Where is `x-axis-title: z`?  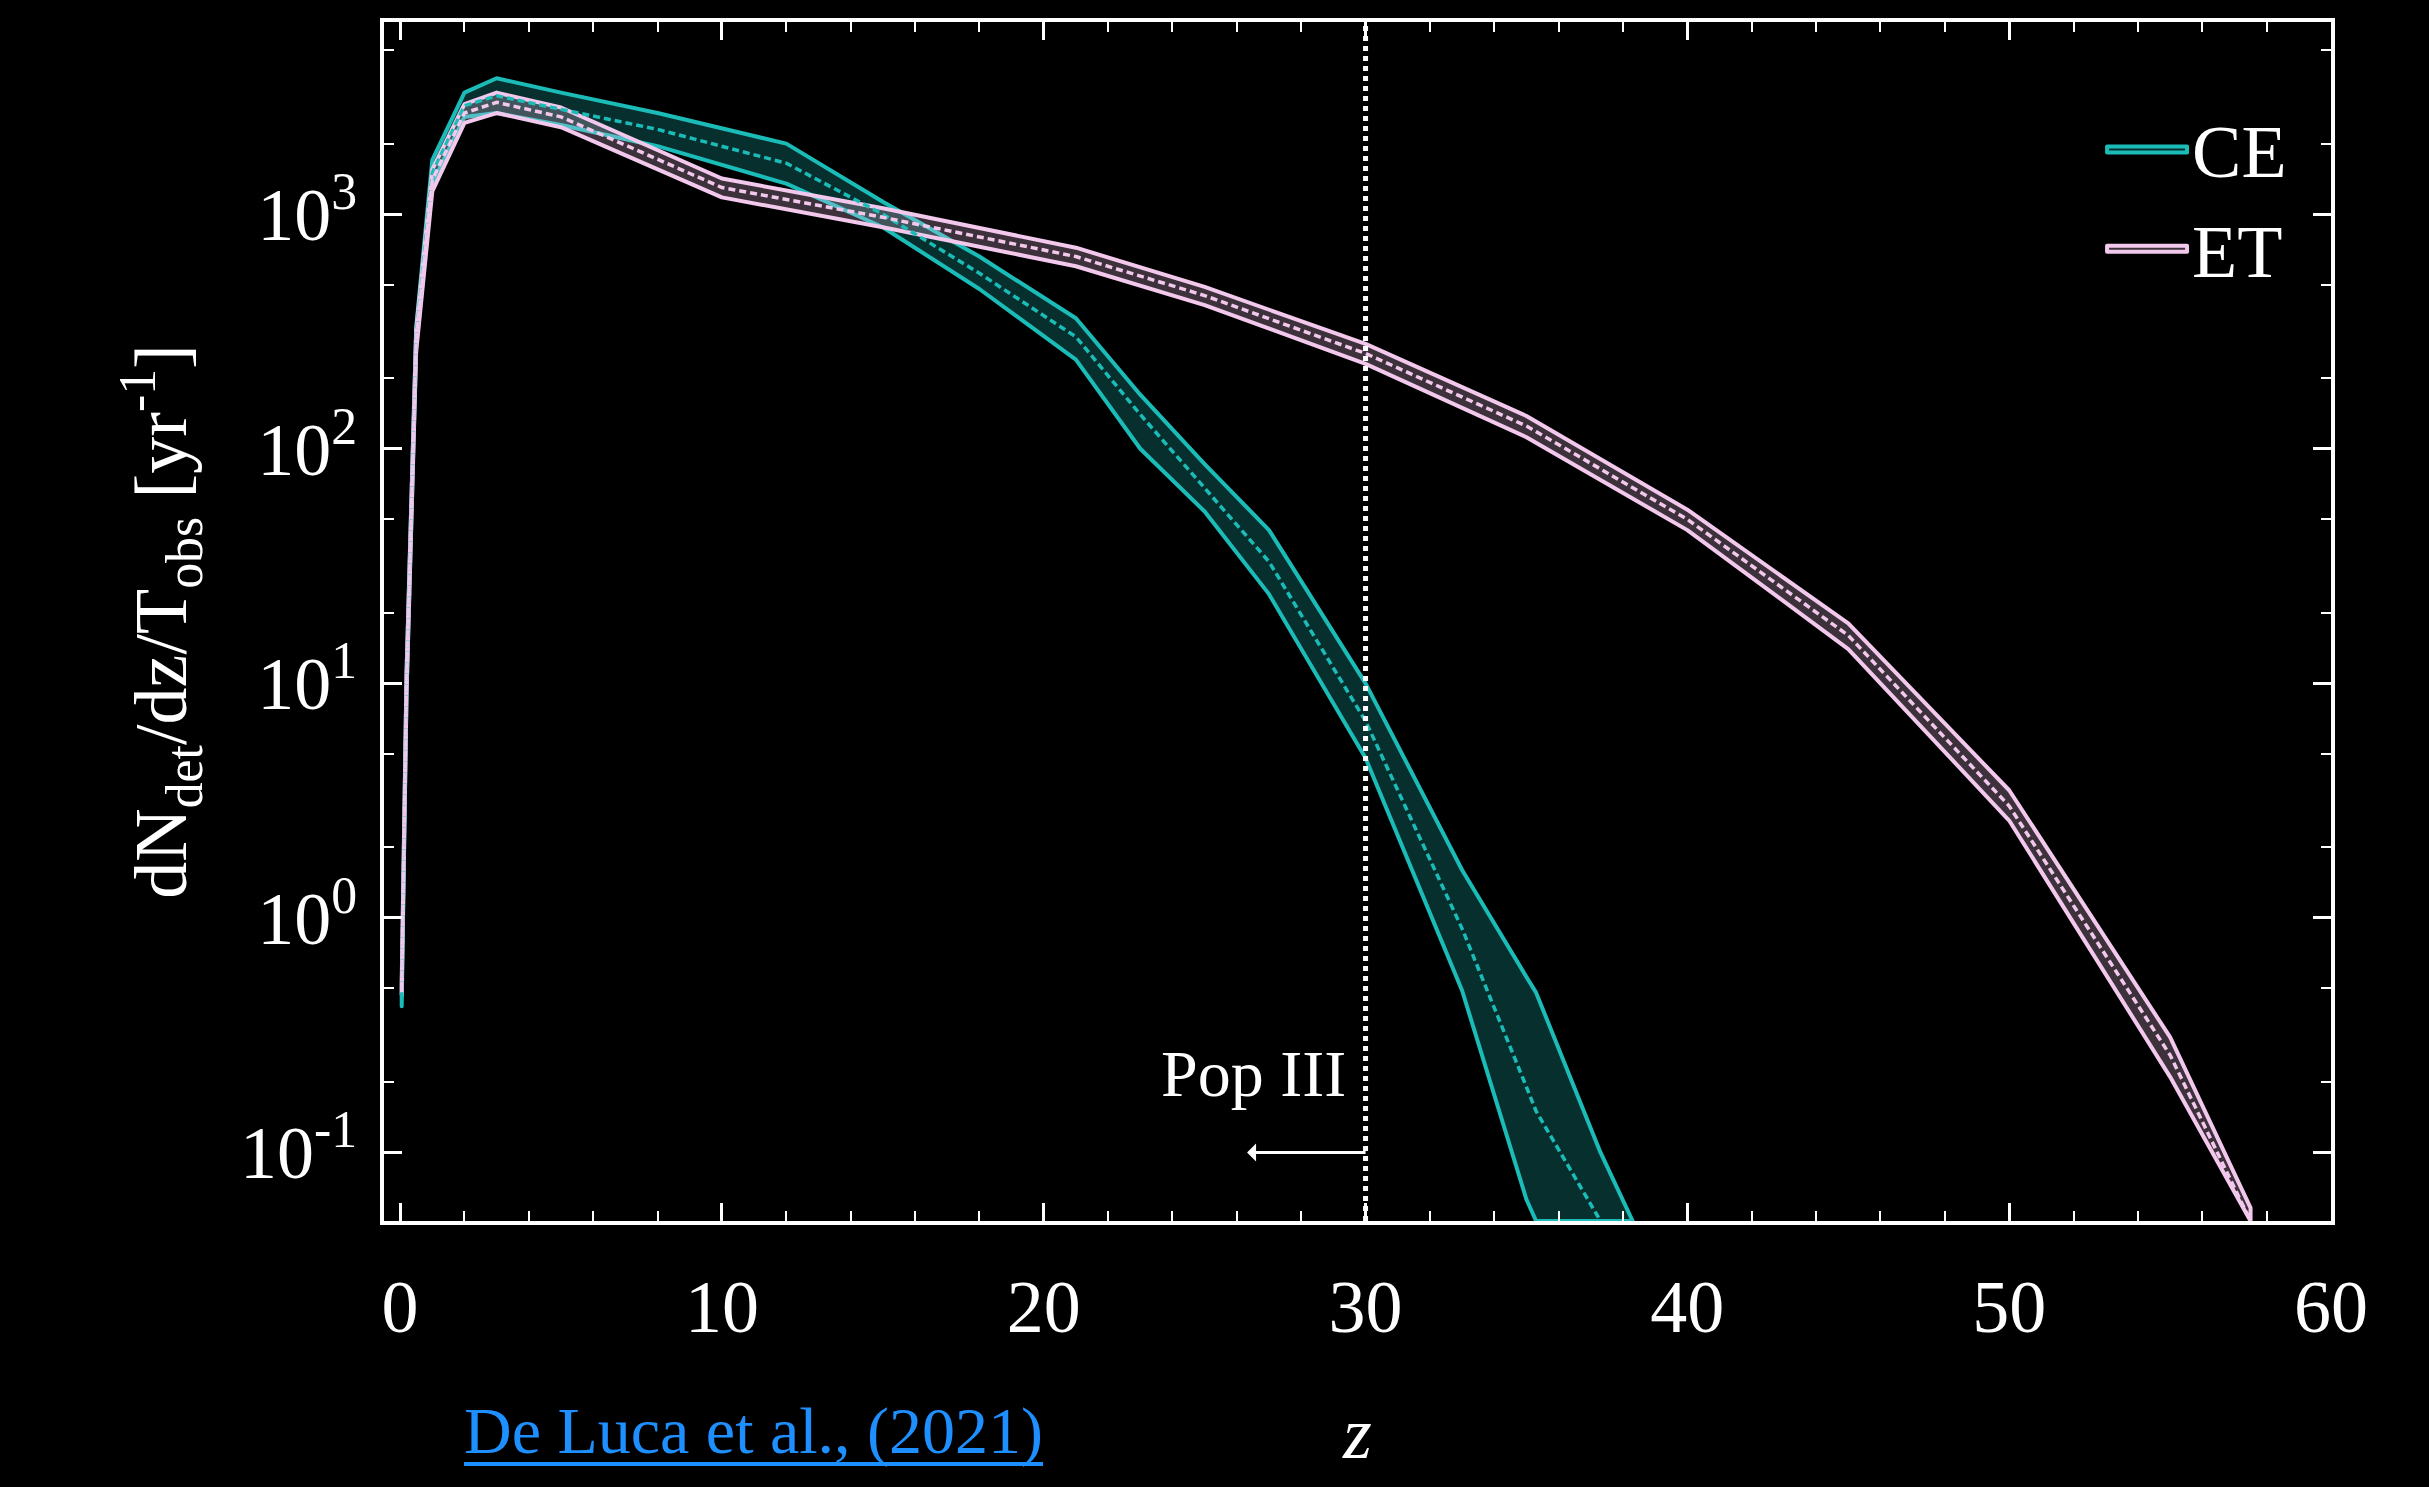 x-axis-title: z is located at coordinates (1357, 1432).